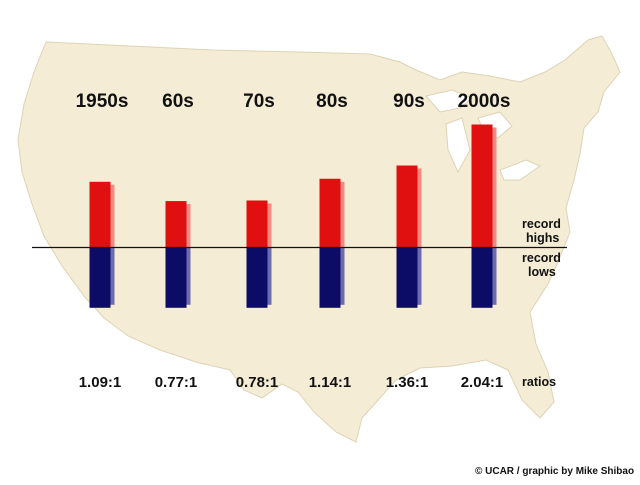 This screenshot has height=485, width=640. I want to click on decade-label: 1950s, so click(102, 101).